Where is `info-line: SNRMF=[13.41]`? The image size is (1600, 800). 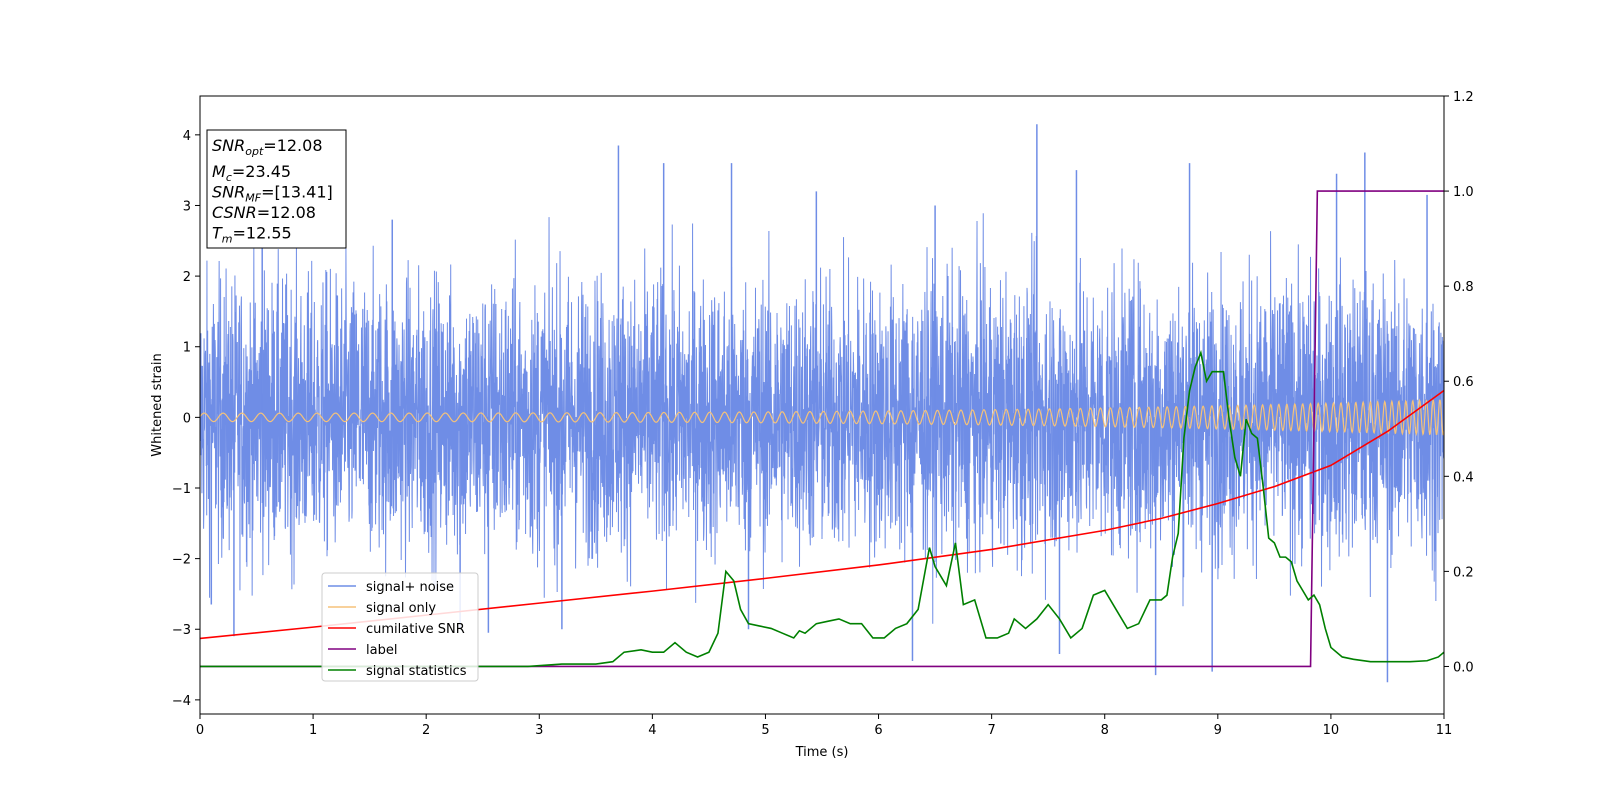 info-line: SNRMF=[13.41] is located at coordinates (272, 194).